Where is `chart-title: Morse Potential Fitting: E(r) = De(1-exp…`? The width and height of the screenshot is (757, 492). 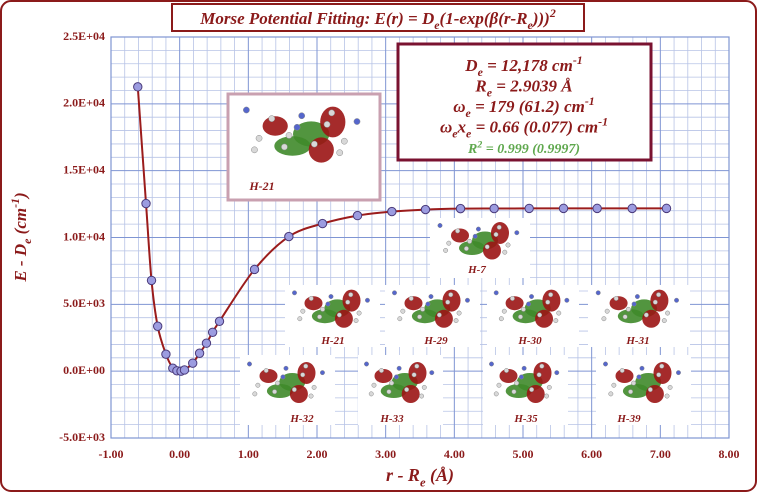 chart-title: Morse Potential Fitting: E(r) = De(1-exp… is located at coordinates (377, 19).